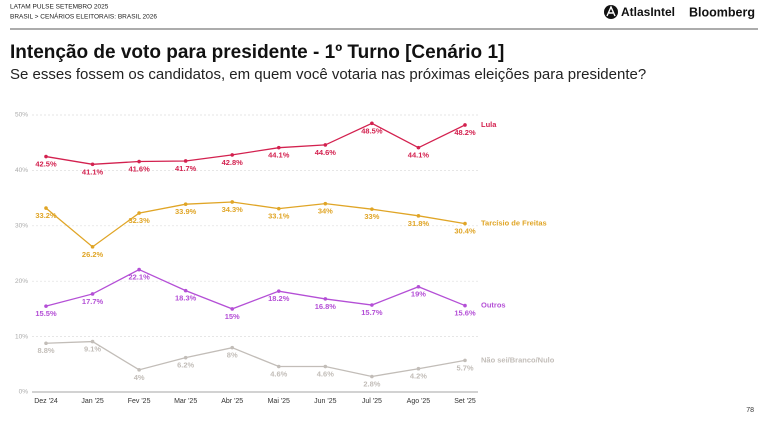  What do you see at coordinates (139, 220) in the screenshot?
I see `value-label: 32.3%` at bounding box center [139, 220].